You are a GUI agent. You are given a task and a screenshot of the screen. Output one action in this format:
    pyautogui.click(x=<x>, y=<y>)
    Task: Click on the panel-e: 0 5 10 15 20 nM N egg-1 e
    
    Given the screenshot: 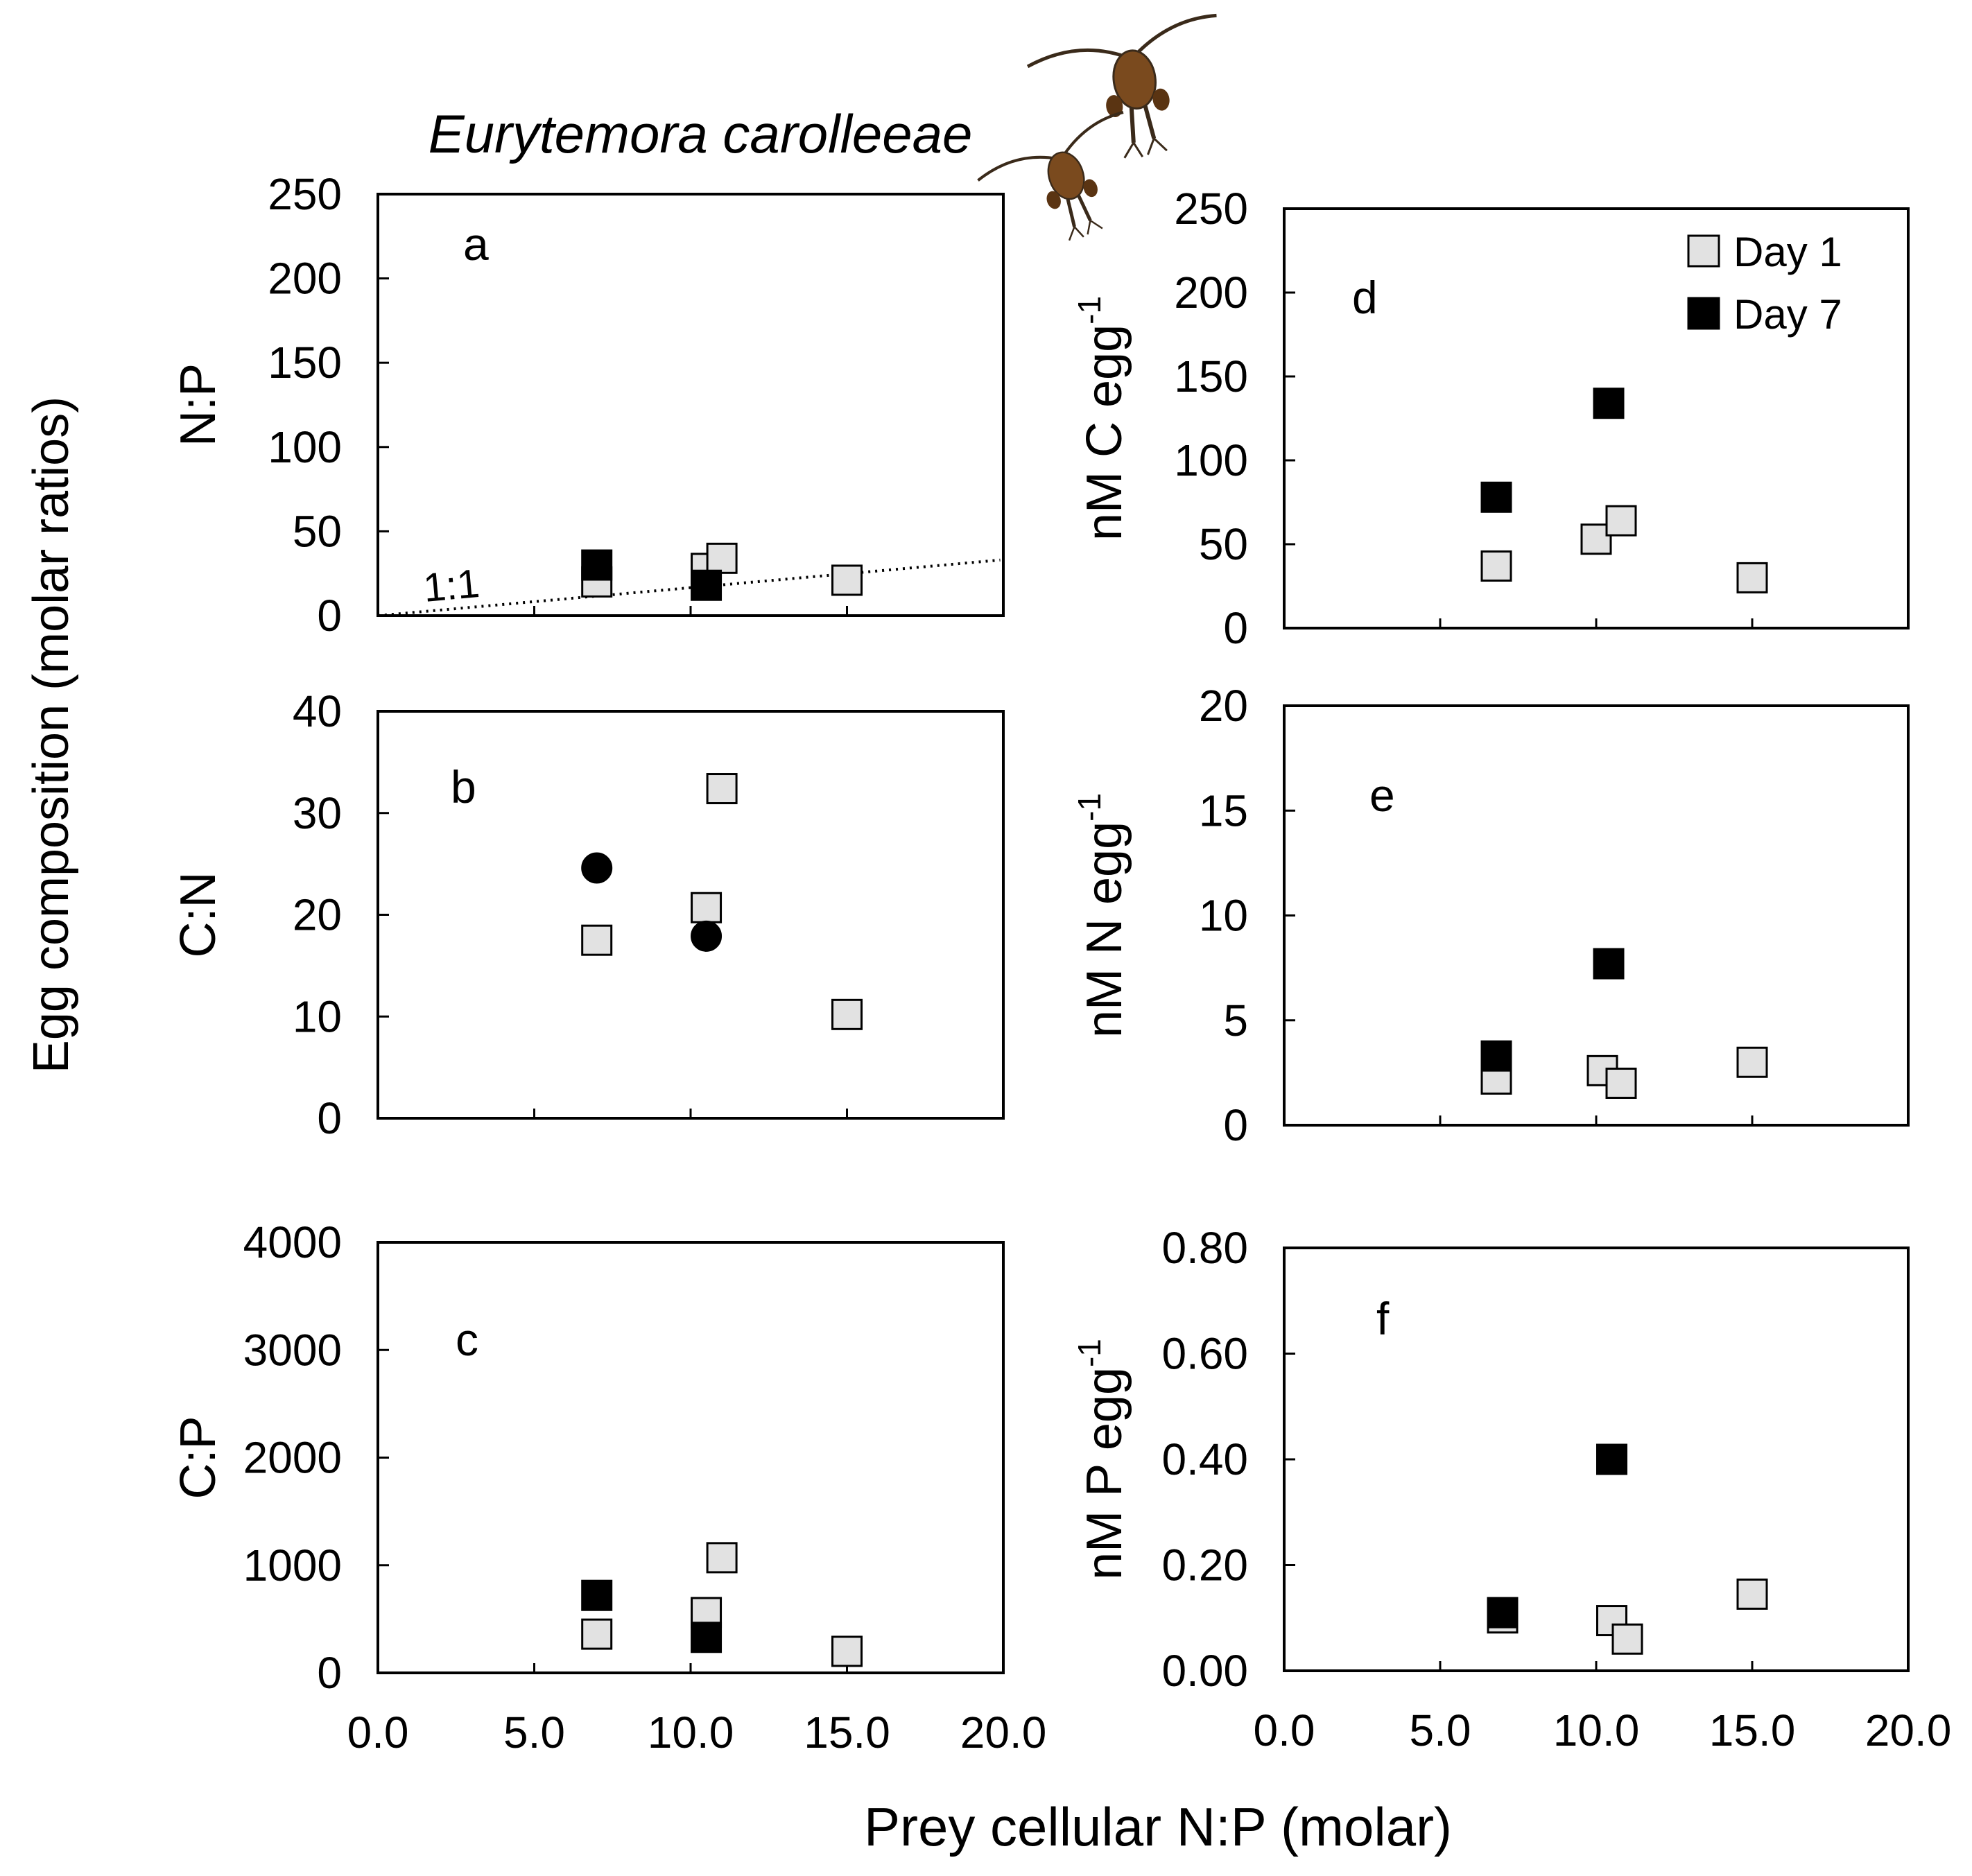 What is the action you would take?
    pyautogui.click(x=1491, y=915)
    